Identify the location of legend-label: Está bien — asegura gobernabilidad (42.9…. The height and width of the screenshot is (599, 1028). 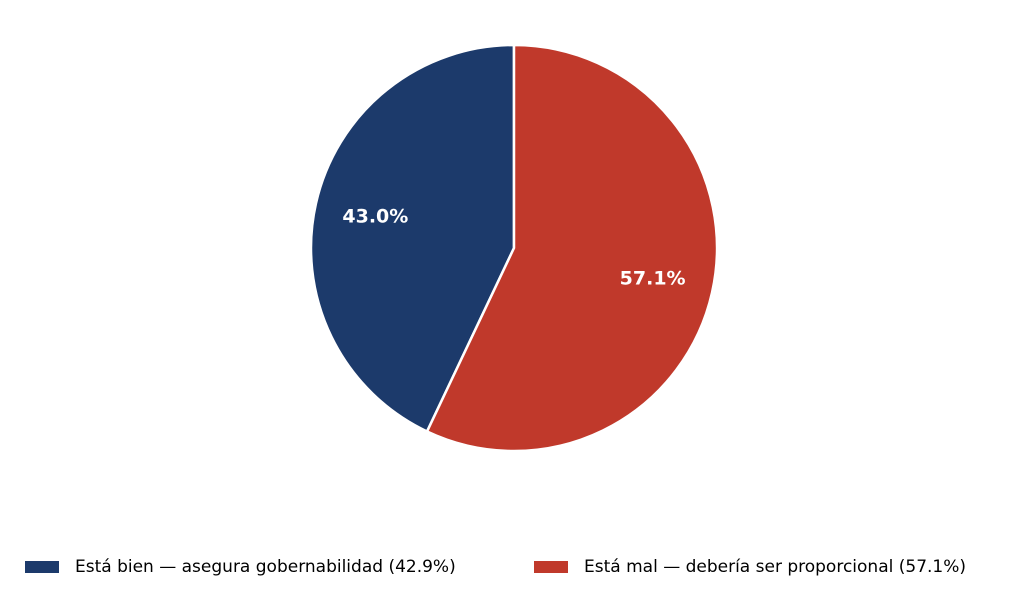
(265, 567).